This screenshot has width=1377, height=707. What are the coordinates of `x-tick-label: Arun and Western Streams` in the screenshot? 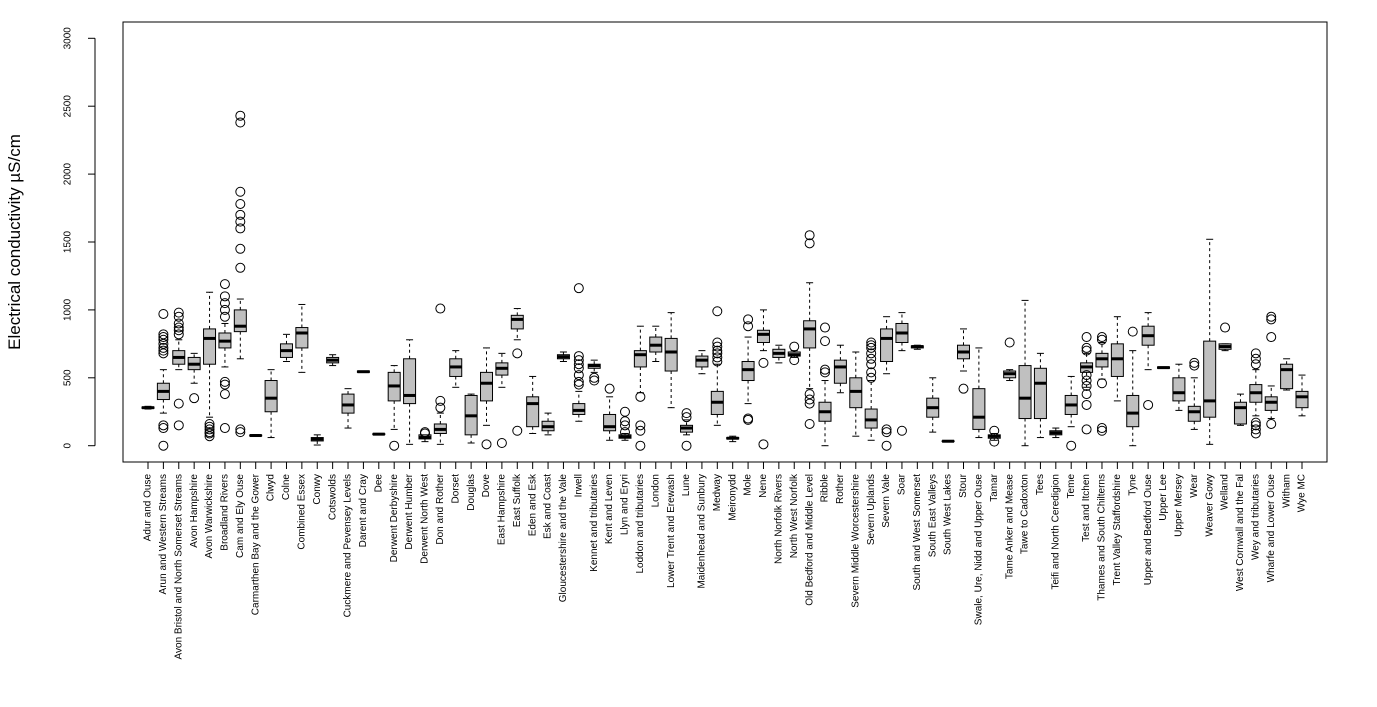 It's located at (163, 534).